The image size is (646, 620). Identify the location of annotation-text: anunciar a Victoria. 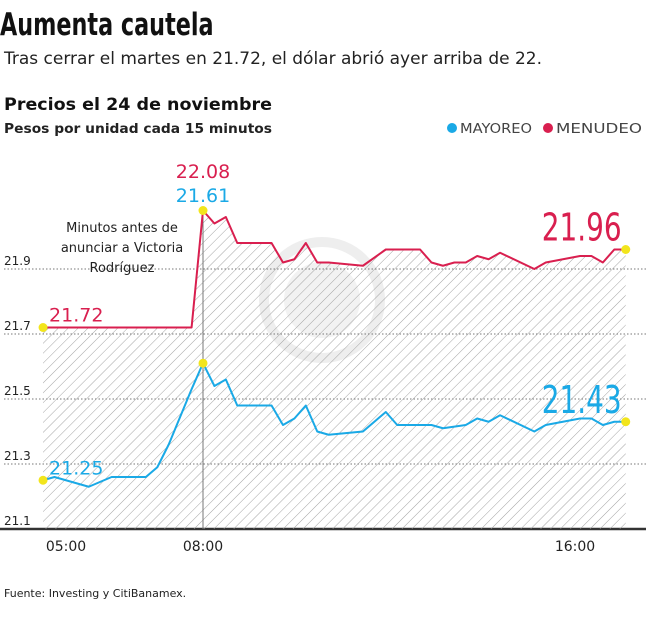
(122, 248).